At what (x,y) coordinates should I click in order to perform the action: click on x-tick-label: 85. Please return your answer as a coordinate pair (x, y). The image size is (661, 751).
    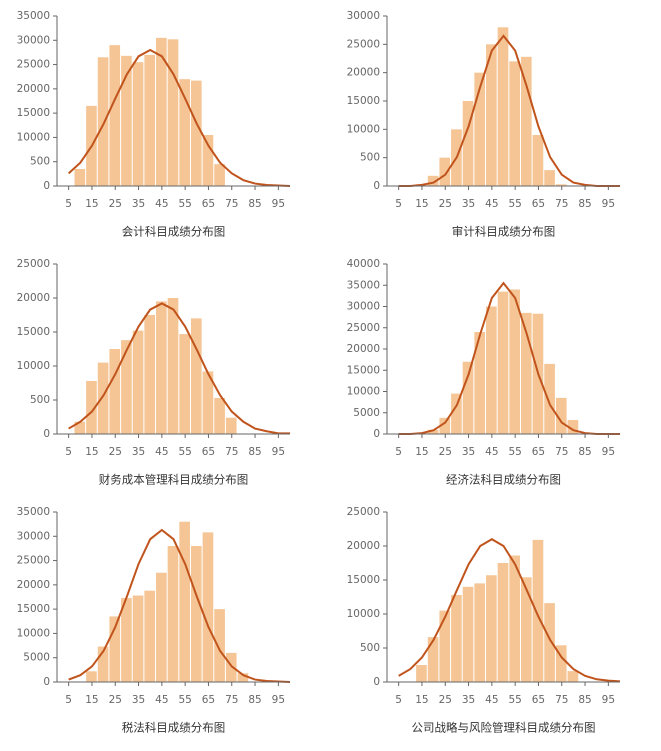
    Looking at the image, I should click on (584, 700).